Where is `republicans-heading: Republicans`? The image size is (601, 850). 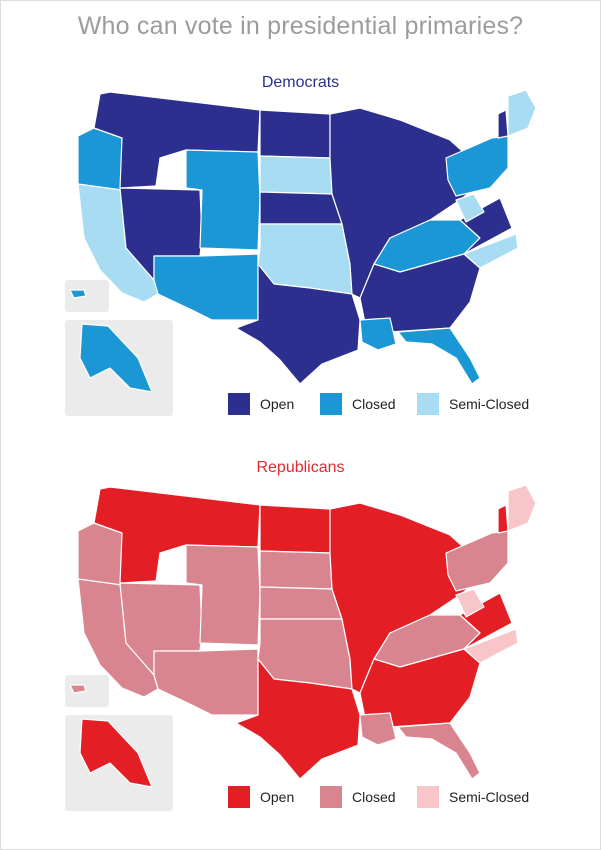
republicans-heading: Republicans is located at coordinates (300, 467).